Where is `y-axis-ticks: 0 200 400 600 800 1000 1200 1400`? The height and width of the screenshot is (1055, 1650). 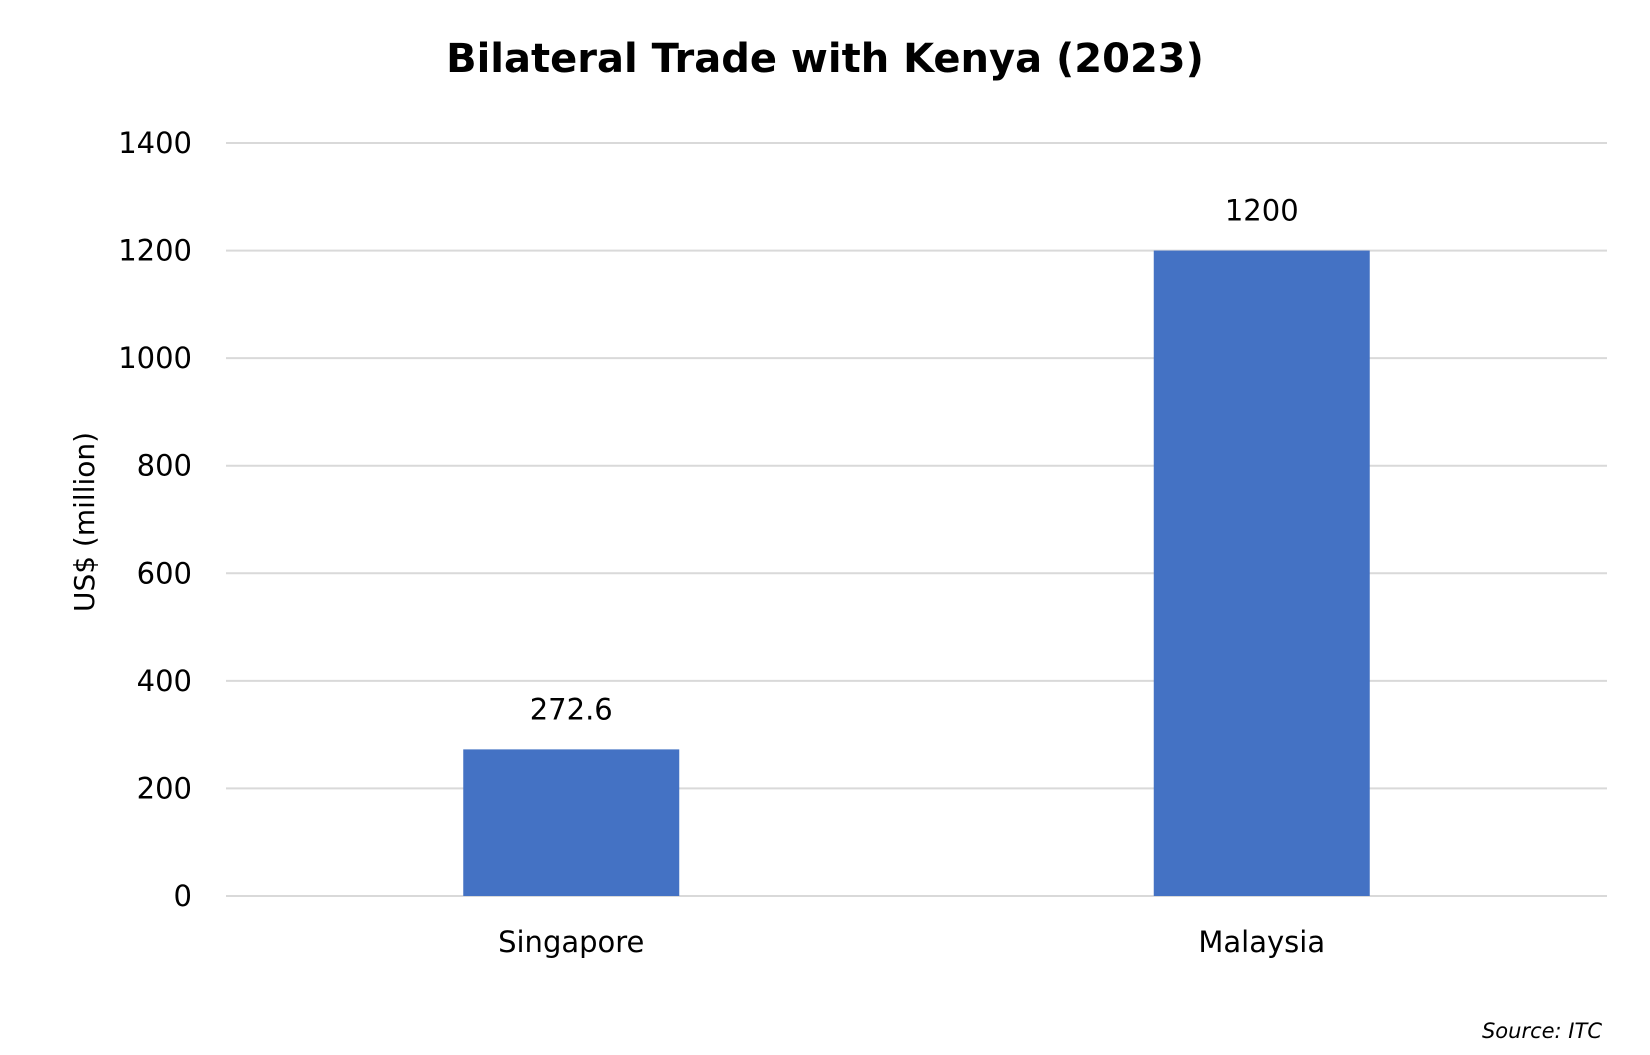 y-axis-ticks: 0 200 400 600 800 1000 1200 1400 is located at coordinates (155, 519).